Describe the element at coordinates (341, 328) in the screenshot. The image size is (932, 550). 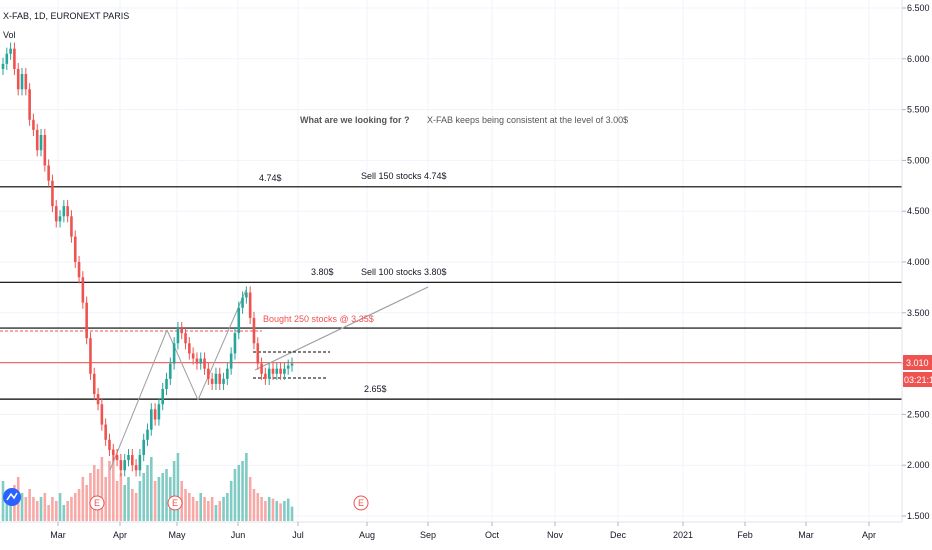
I see `breakout-trend-line` at that location.